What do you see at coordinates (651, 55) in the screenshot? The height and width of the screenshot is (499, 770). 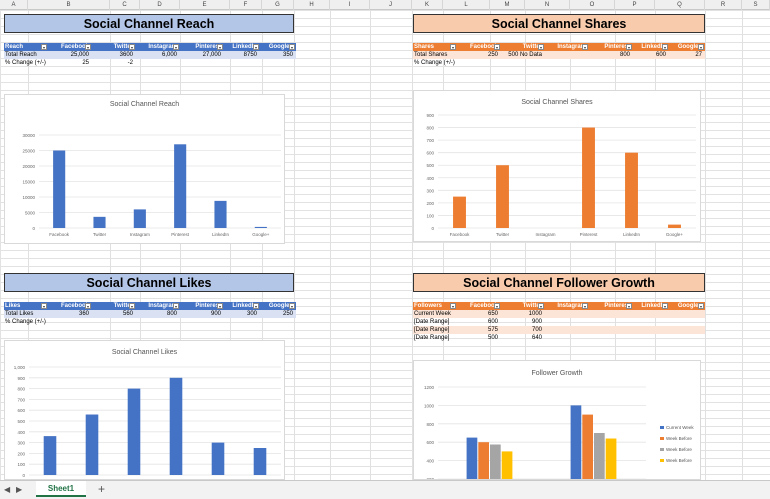 I see `table-cell: 600` at bounding box center [651, 55].